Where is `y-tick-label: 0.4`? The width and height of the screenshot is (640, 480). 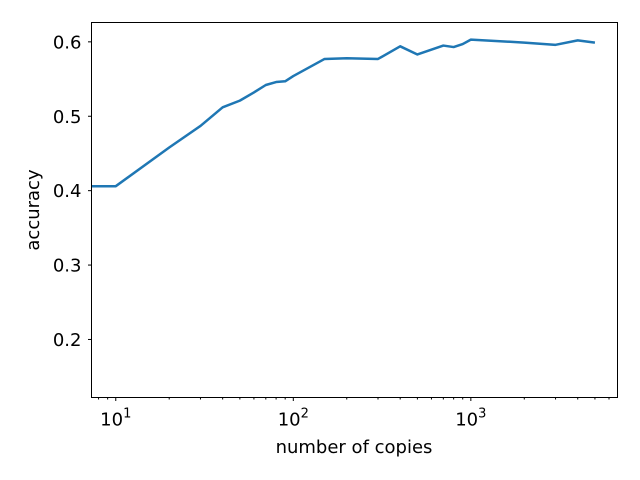 y-tick-label: 0.4 is located at coordinates (67, 191).